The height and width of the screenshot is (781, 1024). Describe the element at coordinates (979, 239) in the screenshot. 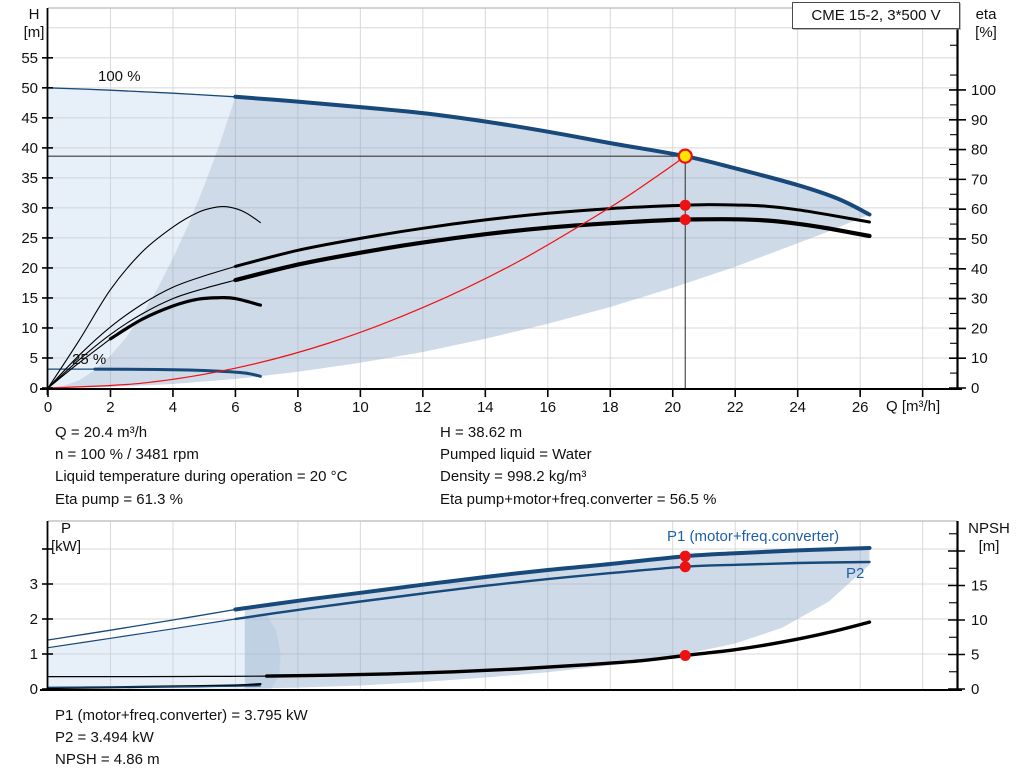

I see `eta-tick-label: 50` at that location.